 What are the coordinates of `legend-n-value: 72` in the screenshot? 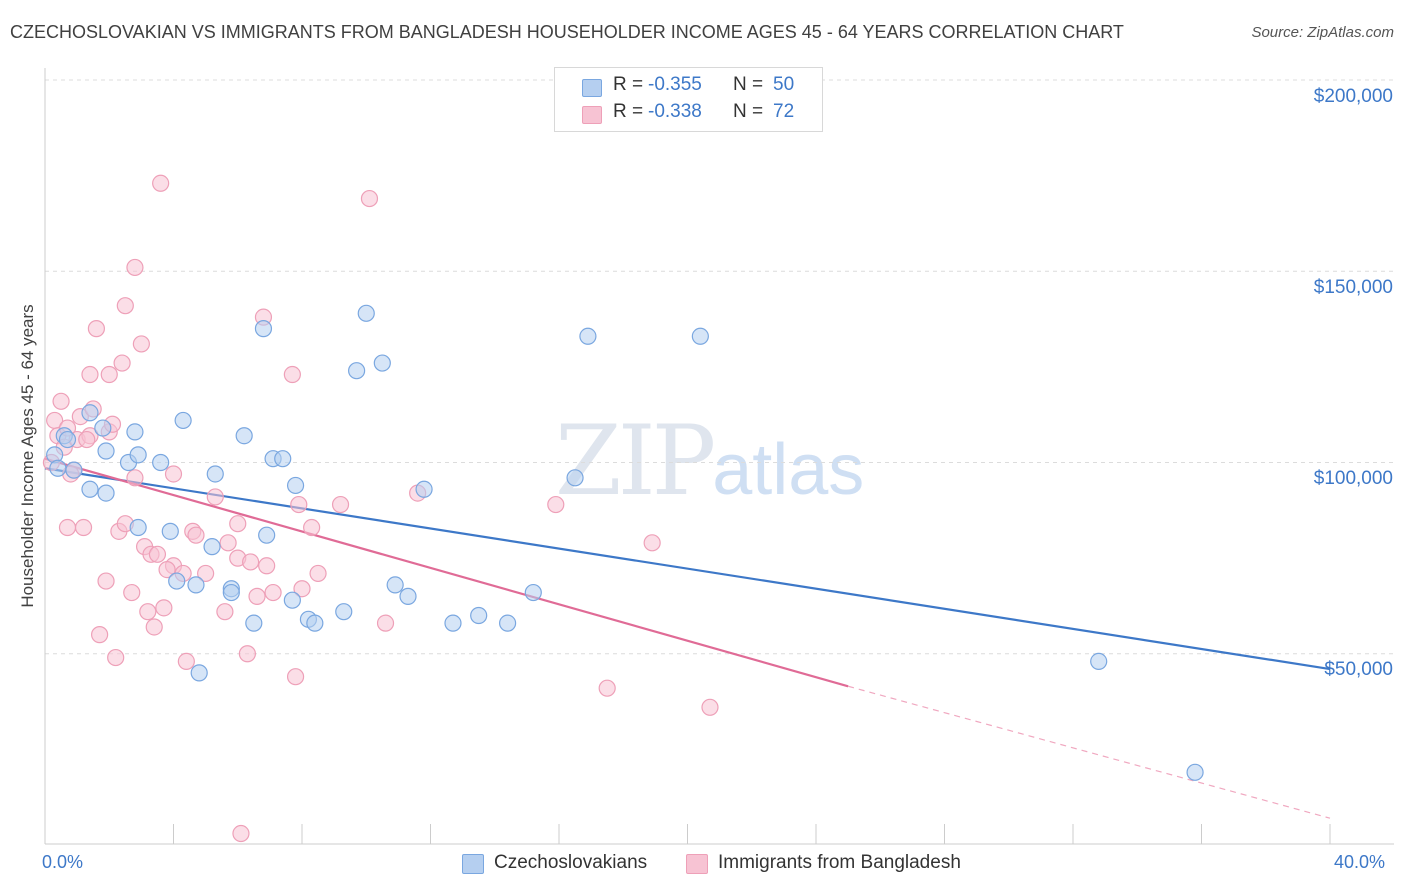 It's located at (784, 111).